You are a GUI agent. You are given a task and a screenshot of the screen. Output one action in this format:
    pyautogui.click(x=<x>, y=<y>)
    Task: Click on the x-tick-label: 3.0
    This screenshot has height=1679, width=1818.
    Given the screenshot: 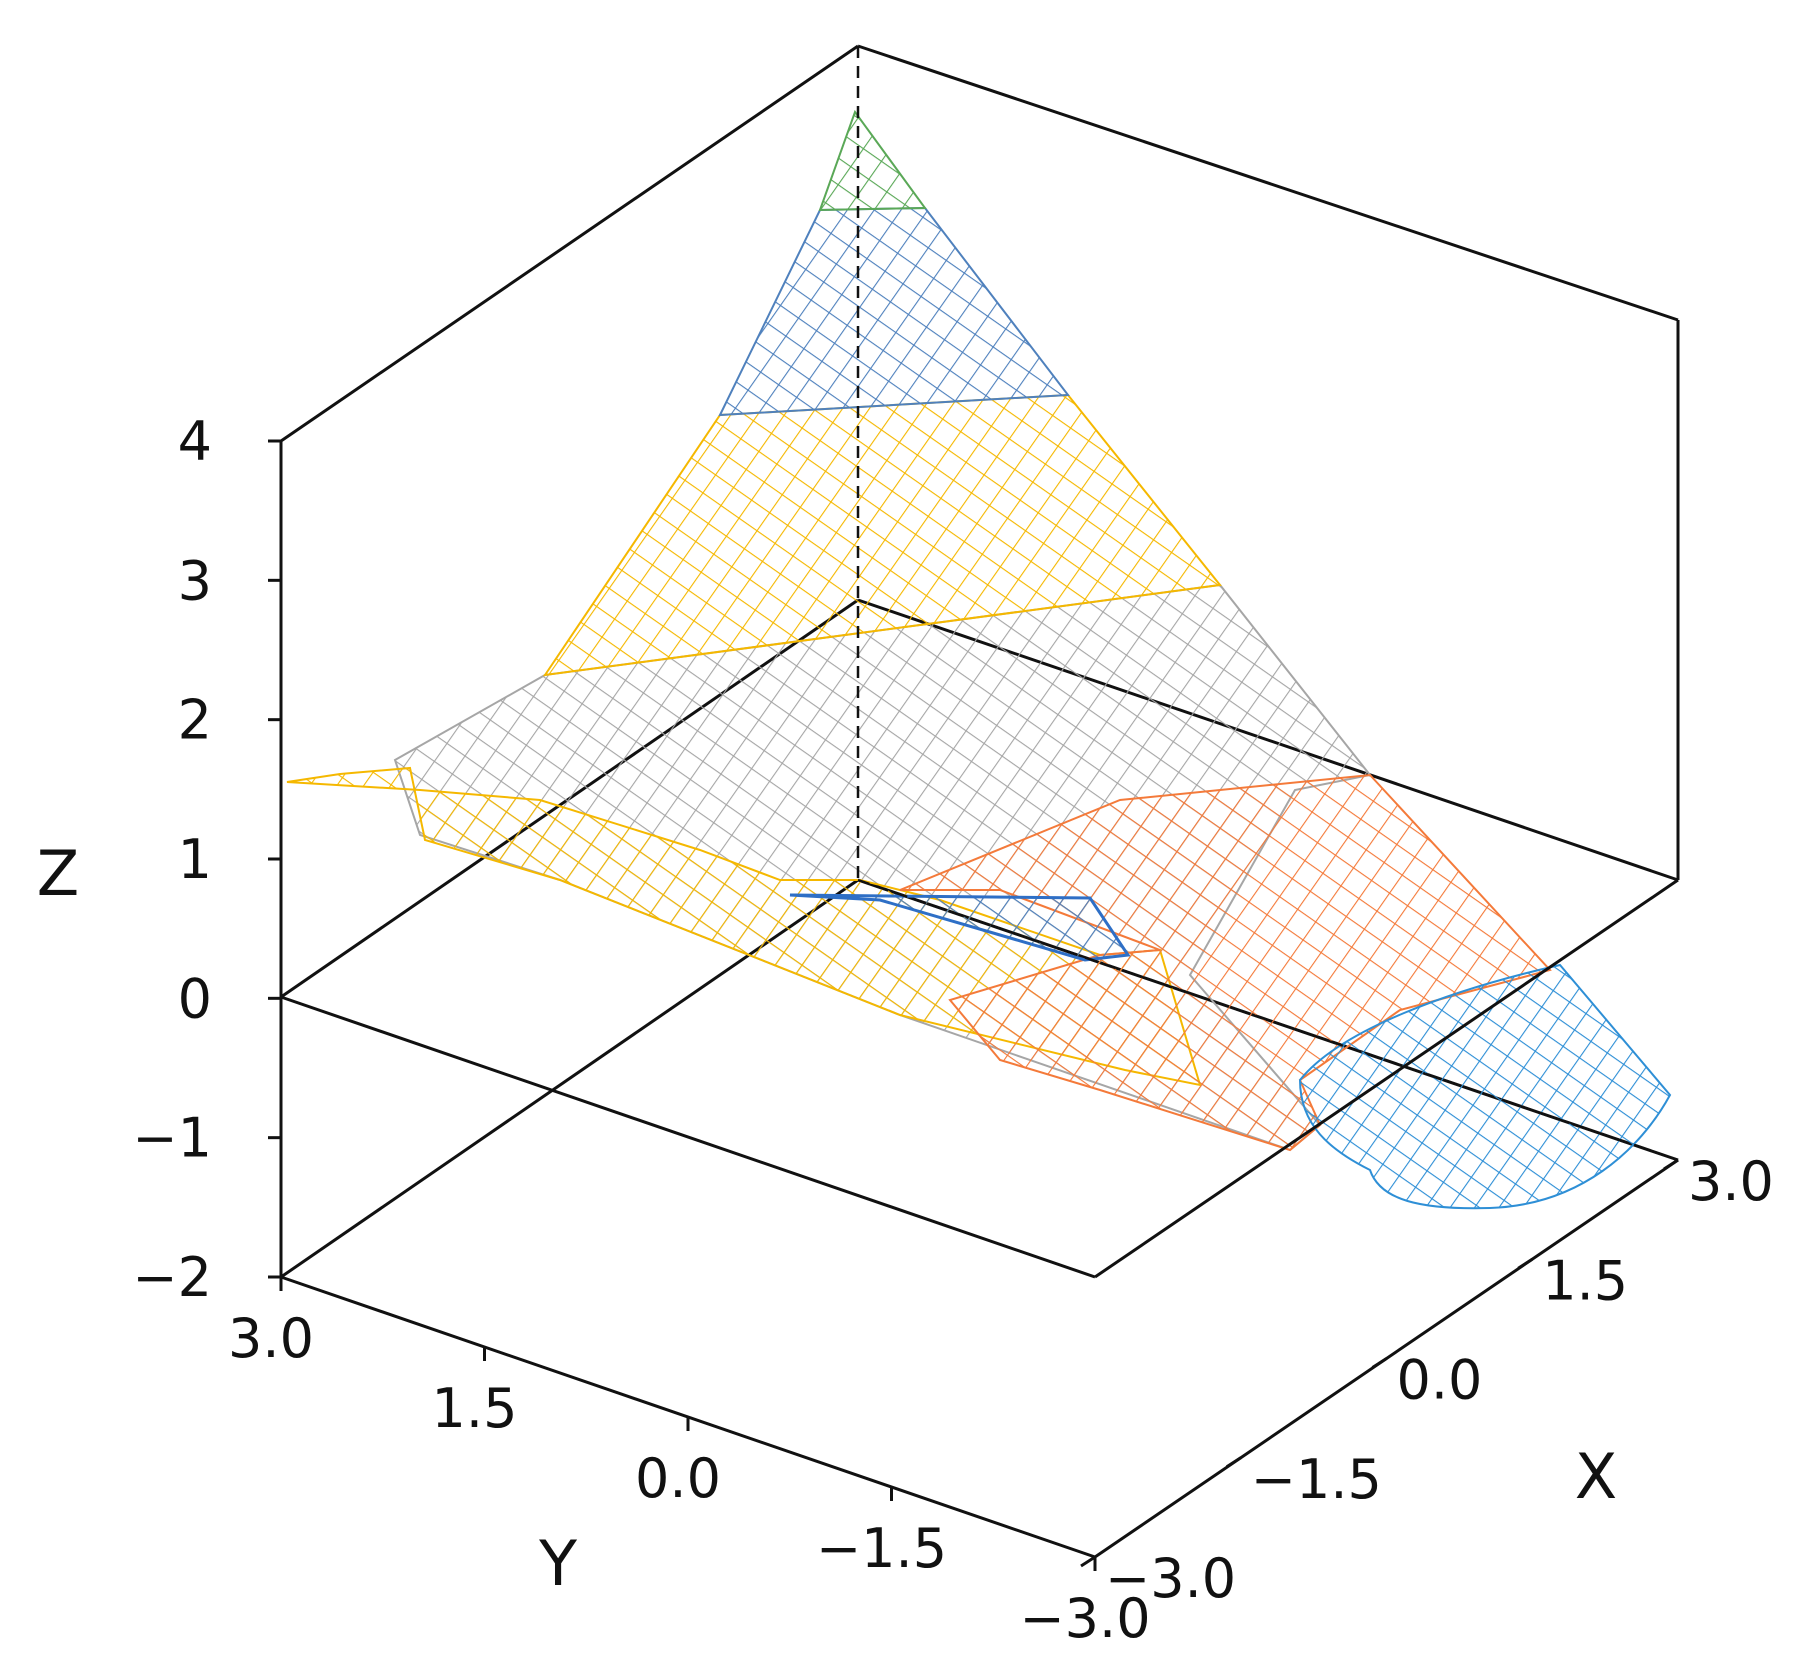 What is the action you would take?
    pyautogui.click(x=1731, y=1181)
    